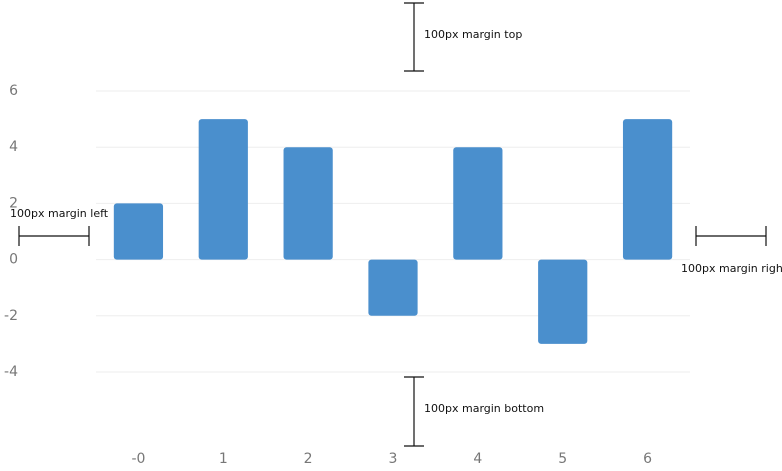 Image resolution: width=782 pixels, height=471 pixels. I want to click on annotation: 100px margin right, so click(731, 268).